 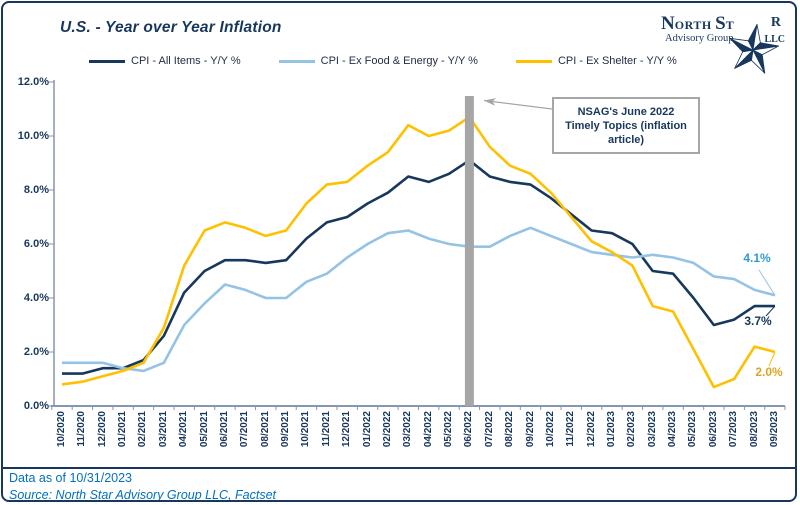 I want to click on x-axis-tick-label: 08/2021, so click(x=265, y=429).